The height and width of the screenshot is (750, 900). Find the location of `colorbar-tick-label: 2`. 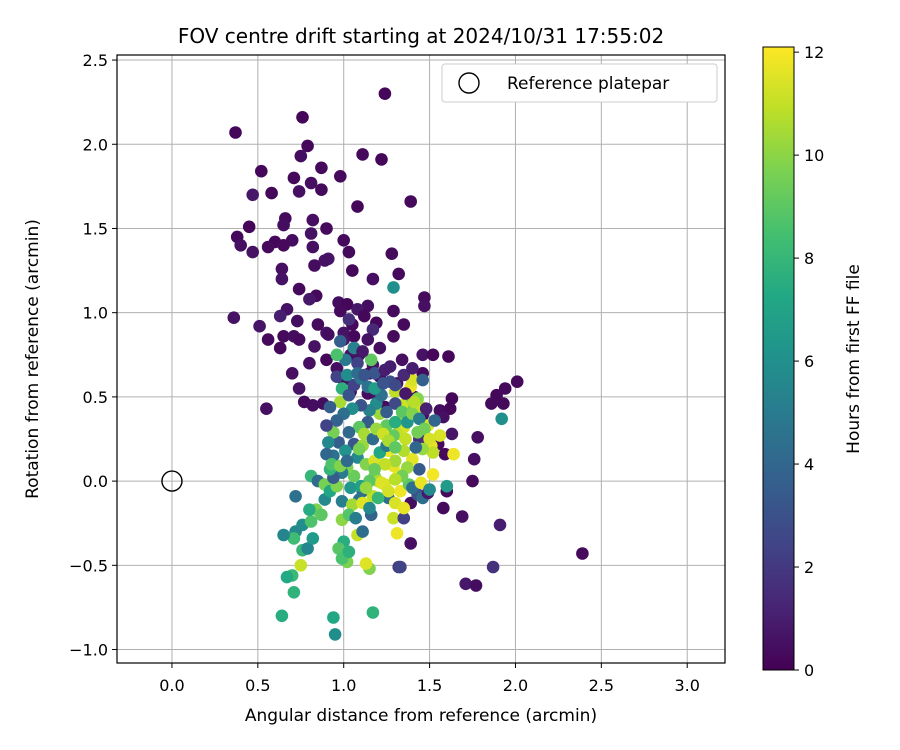

colorbar-tick-label: 2 is located at coordinates (809, 567).